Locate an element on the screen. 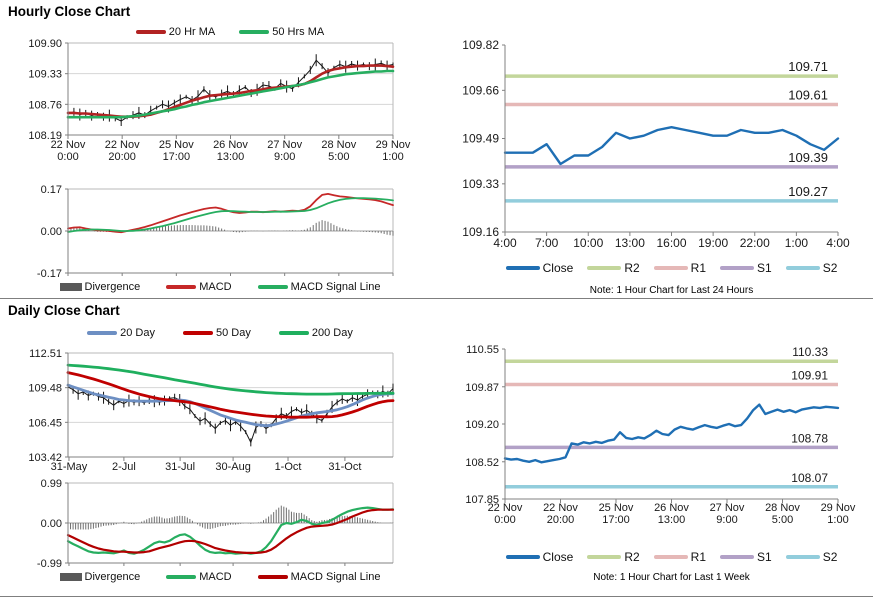 This screenshot has width=873, height=601. legend-item-50hr-ma: 50 Hrs MA is located at coordinates (281, 32).